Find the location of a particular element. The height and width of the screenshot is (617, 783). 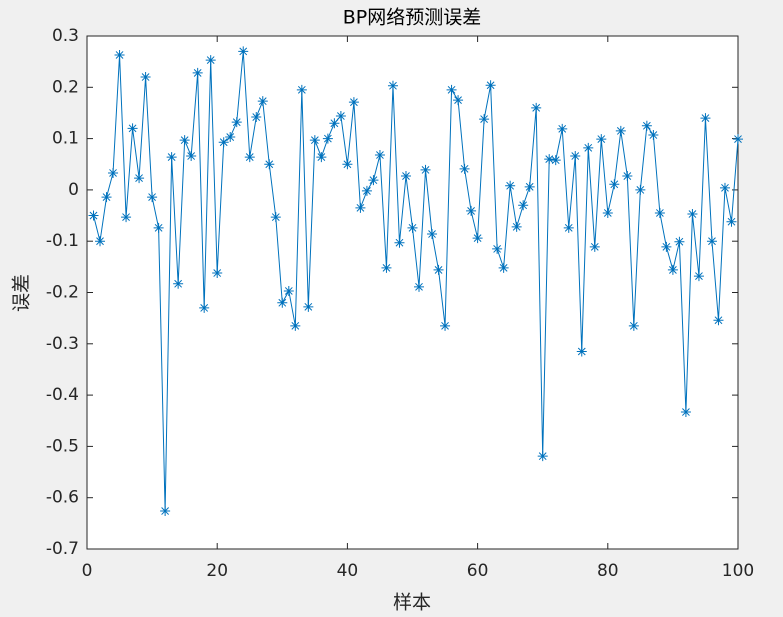

y-tick-label: 0.2 is located at coordinates (65, 87).